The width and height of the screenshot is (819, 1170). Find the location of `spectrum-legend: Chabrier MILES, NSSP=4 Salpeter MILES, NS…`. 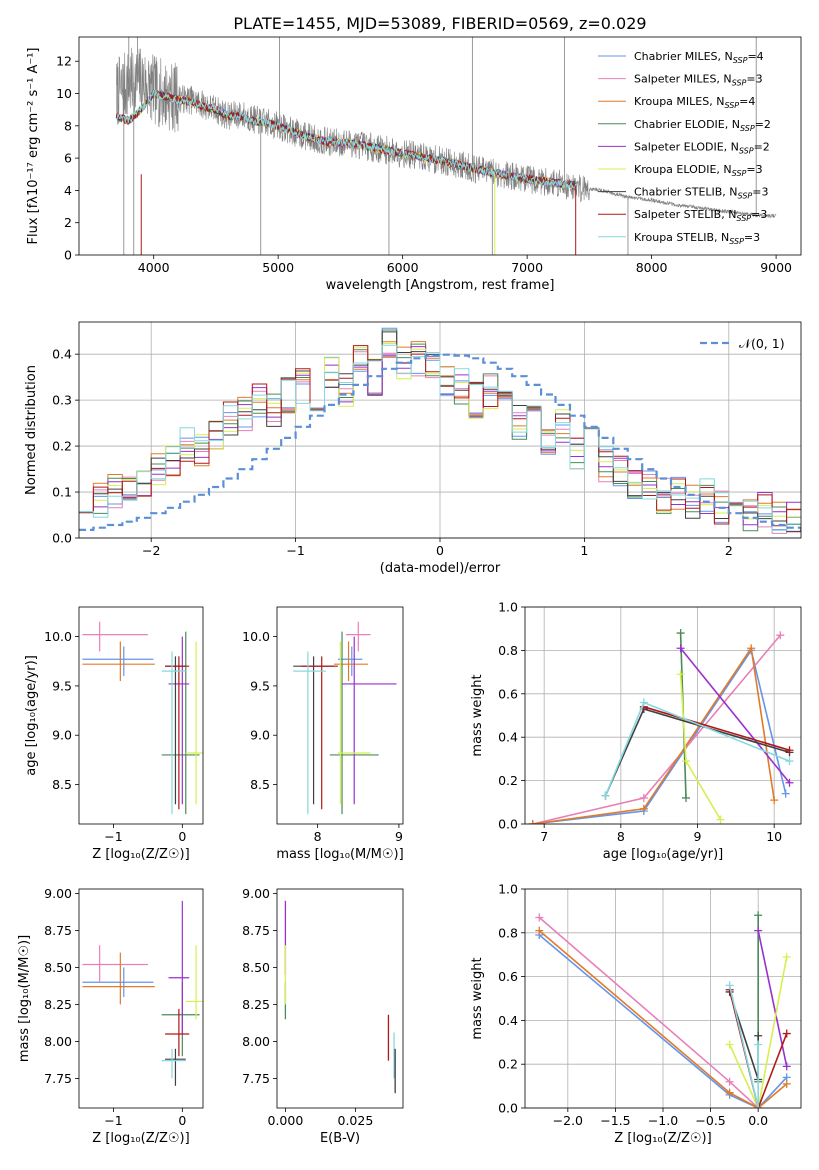

spectrum-legend: Chabrier MILES, NSSP=4 Salpeter MILES, NS… is located at coordinates (684, 148).